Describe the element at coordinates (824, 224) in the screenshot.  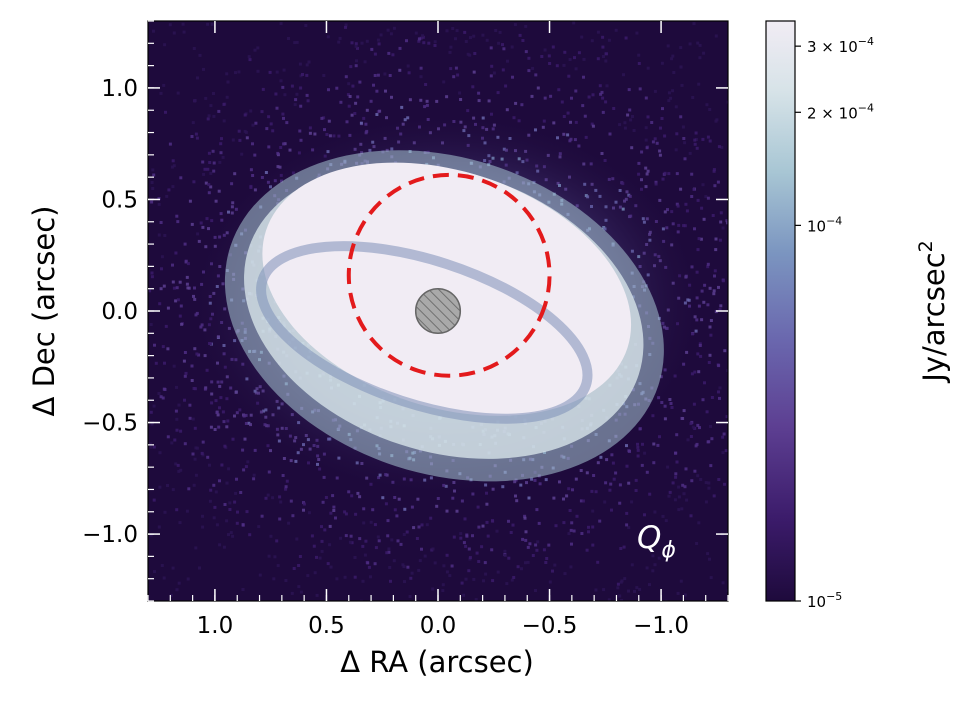
I see `colorbar-tick-label: 10⁻⁴` at that location.